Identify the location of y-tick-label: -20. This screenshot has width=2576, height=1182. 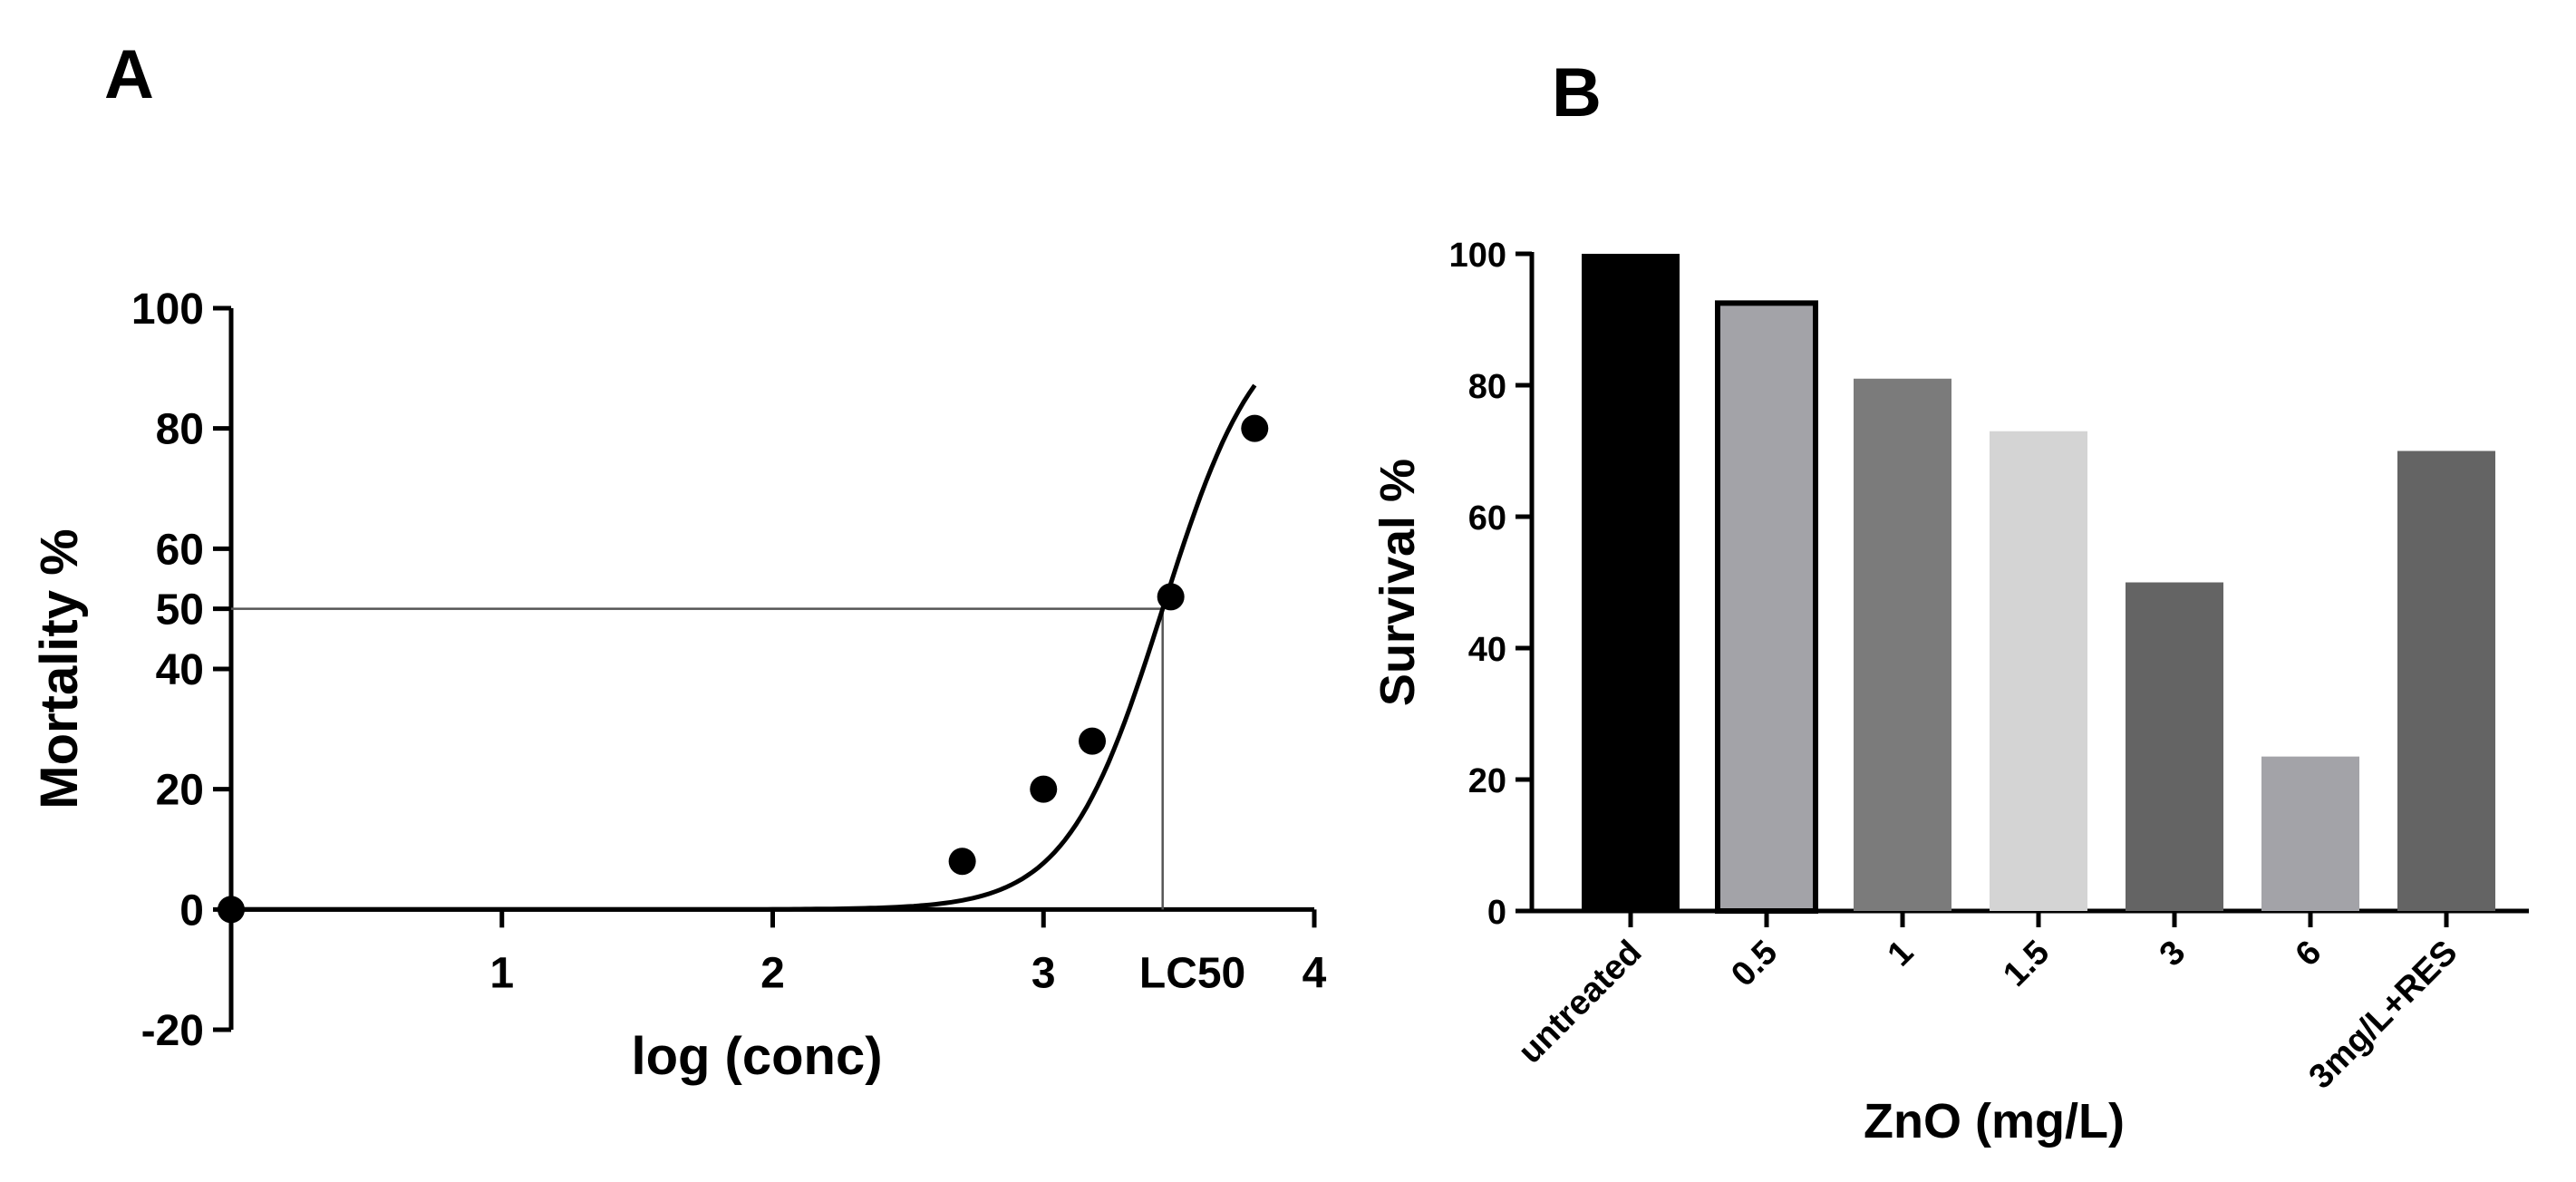
(172, 1031).